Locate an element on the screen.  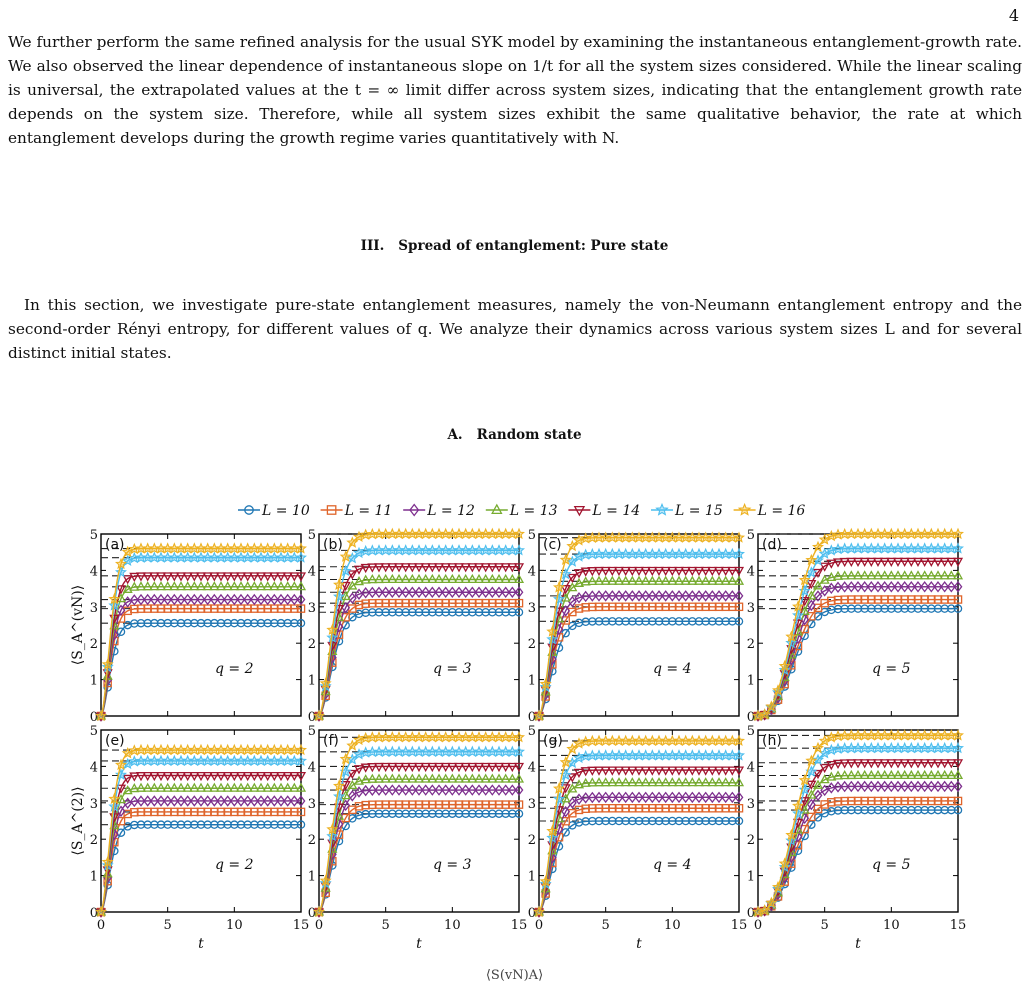
q-label: q = 3 is located at coordinates (452, 669).